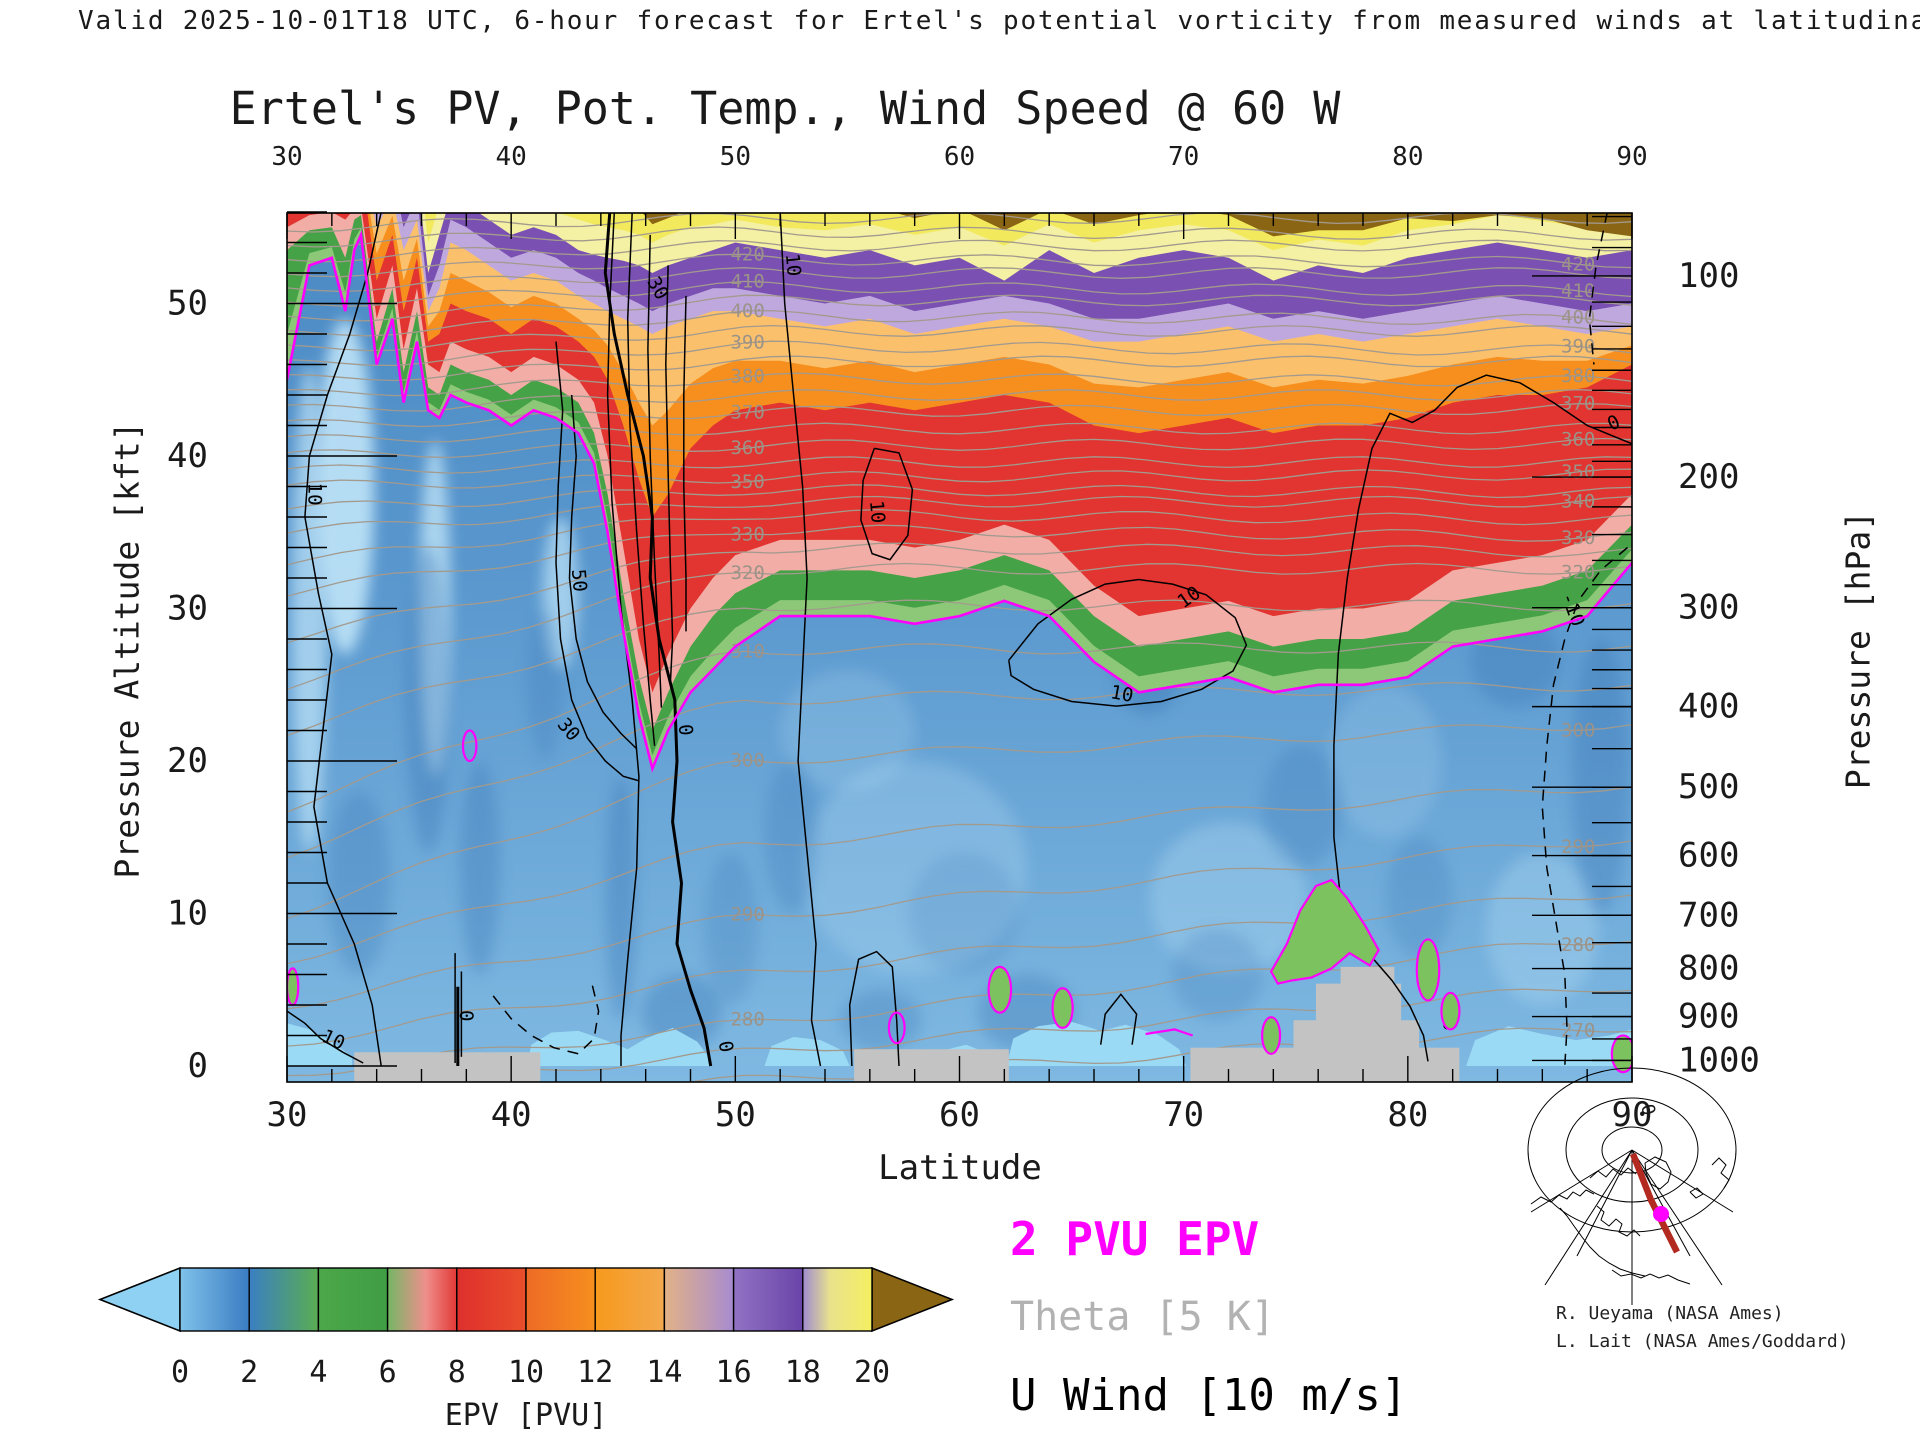  What do you see at coordinates (1407, 157) in the screenshot?
I see `x-tick-top-80: 80` at bounding box center [1407, 157].